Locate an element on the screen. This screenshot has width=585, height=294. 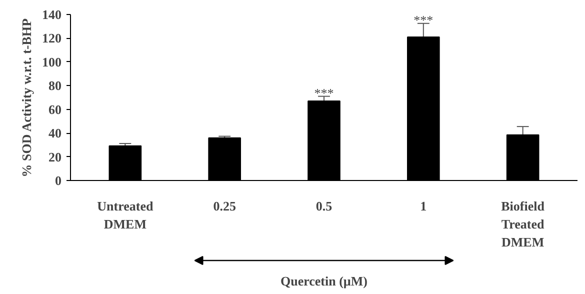
y-tick-label: 20 is located at coordinates (55, 156).